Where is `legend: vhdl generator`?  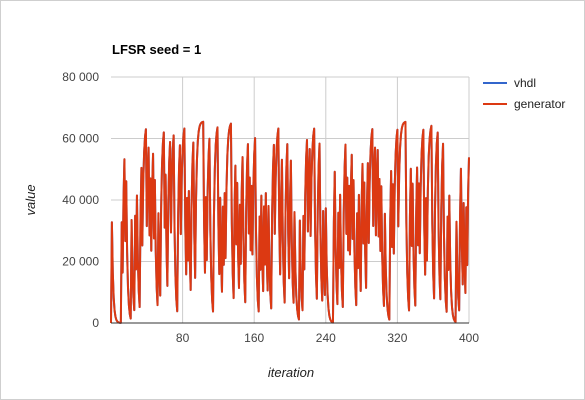 legend: vhdl generator is located at coordinates (524, 93).